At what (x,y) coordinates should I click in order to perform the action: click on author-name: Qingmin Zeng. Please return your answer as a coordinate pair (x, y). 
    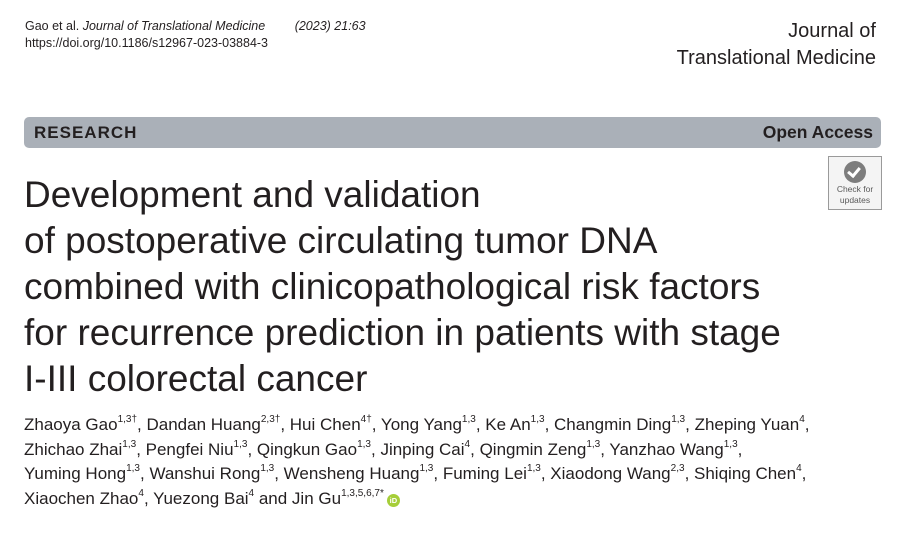
    Looking at the image, I should click on (533, 449).